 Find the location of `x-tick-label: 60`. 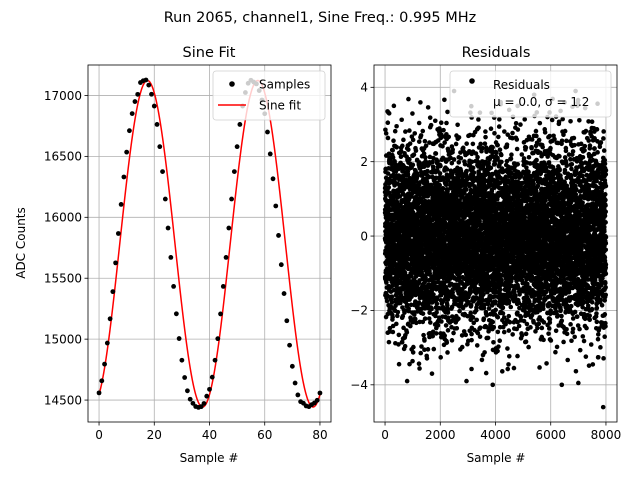

x-tick-label: 60 is located at coordinates (264, 435).